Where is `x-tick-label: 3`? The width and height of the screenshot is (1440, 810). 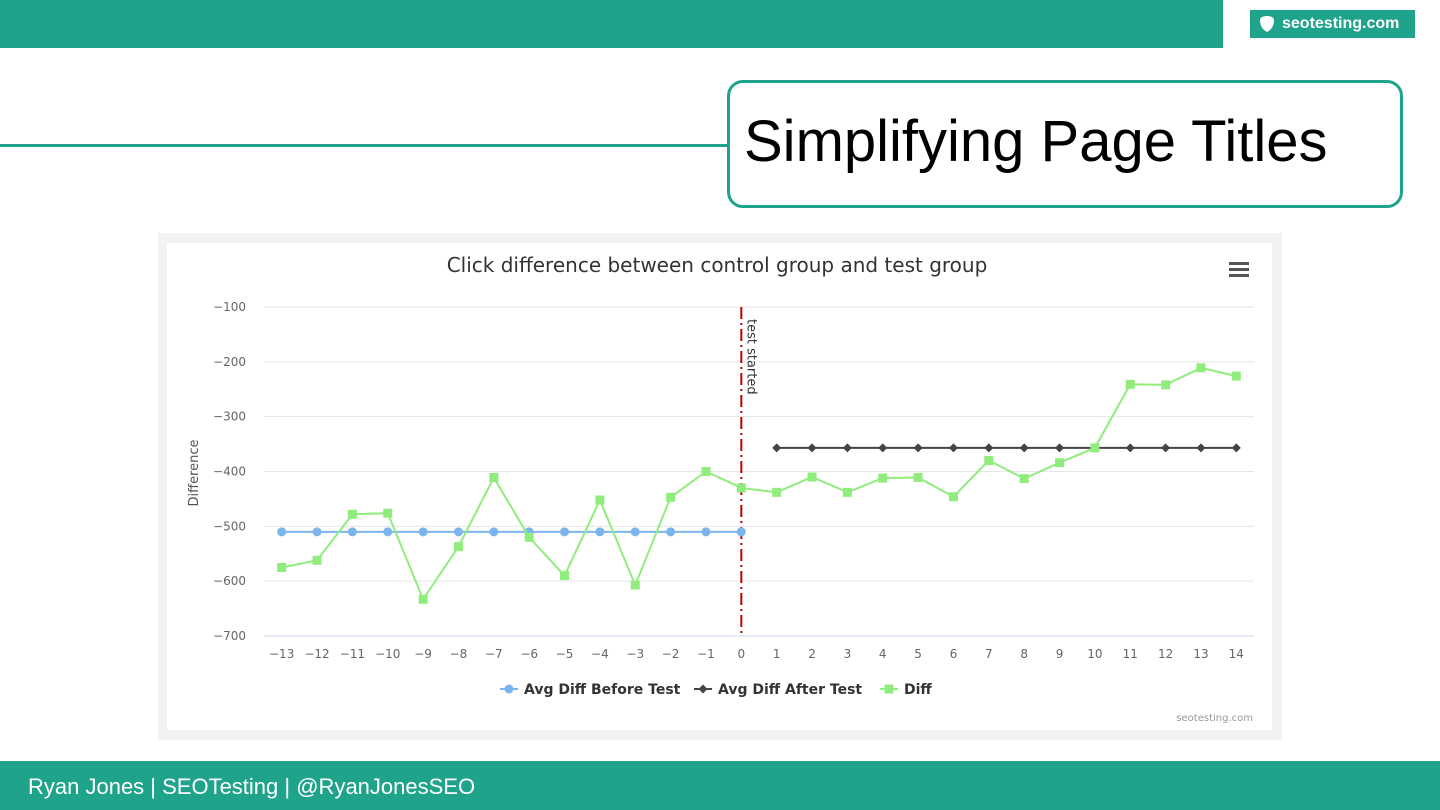 x-tick-label: 3 is located at coordinates (848, 654).